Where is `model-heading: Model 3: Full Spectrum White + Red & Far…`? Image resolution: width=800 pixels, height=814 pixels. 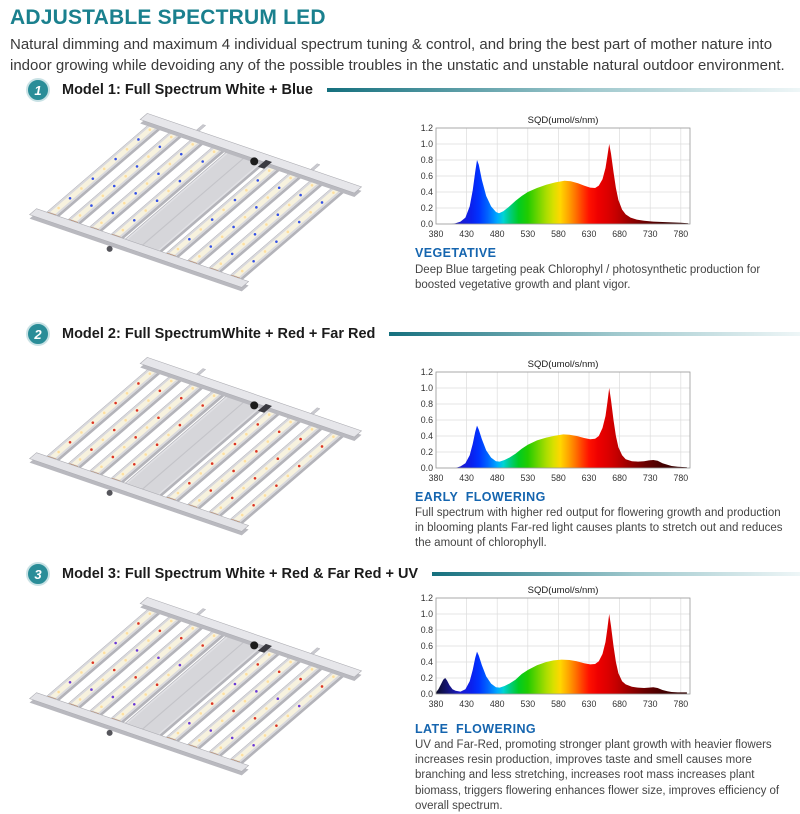
model-heading: Model 3: Full Spectrum White + Red & Far… is located at coordinates (240, 574).